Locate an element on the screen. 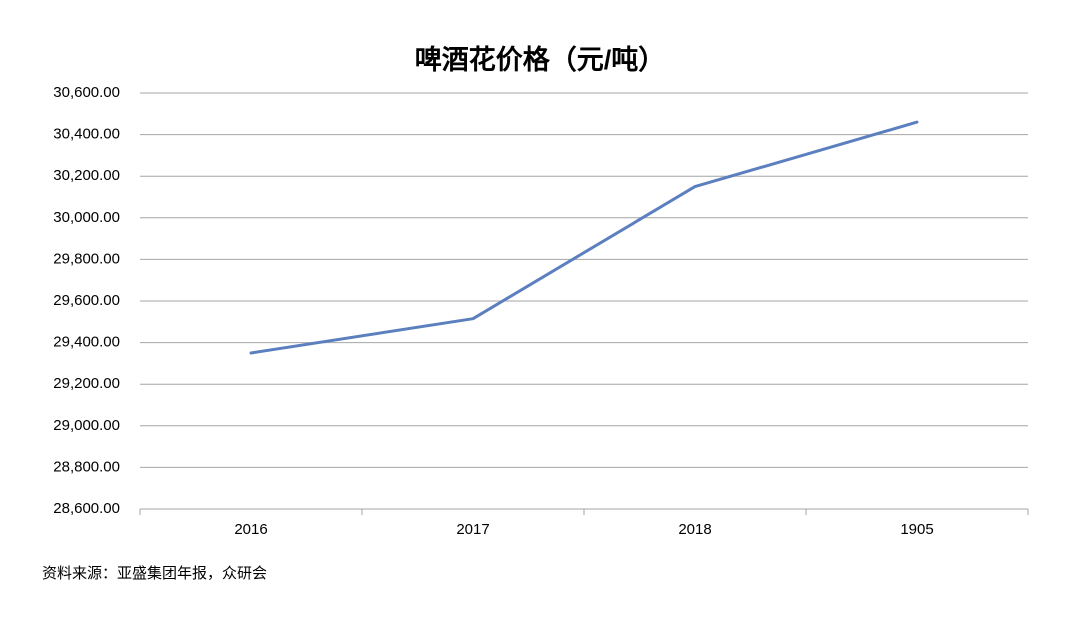  y-tick-label: 29,400.00 is located at coordinates (86, 342).